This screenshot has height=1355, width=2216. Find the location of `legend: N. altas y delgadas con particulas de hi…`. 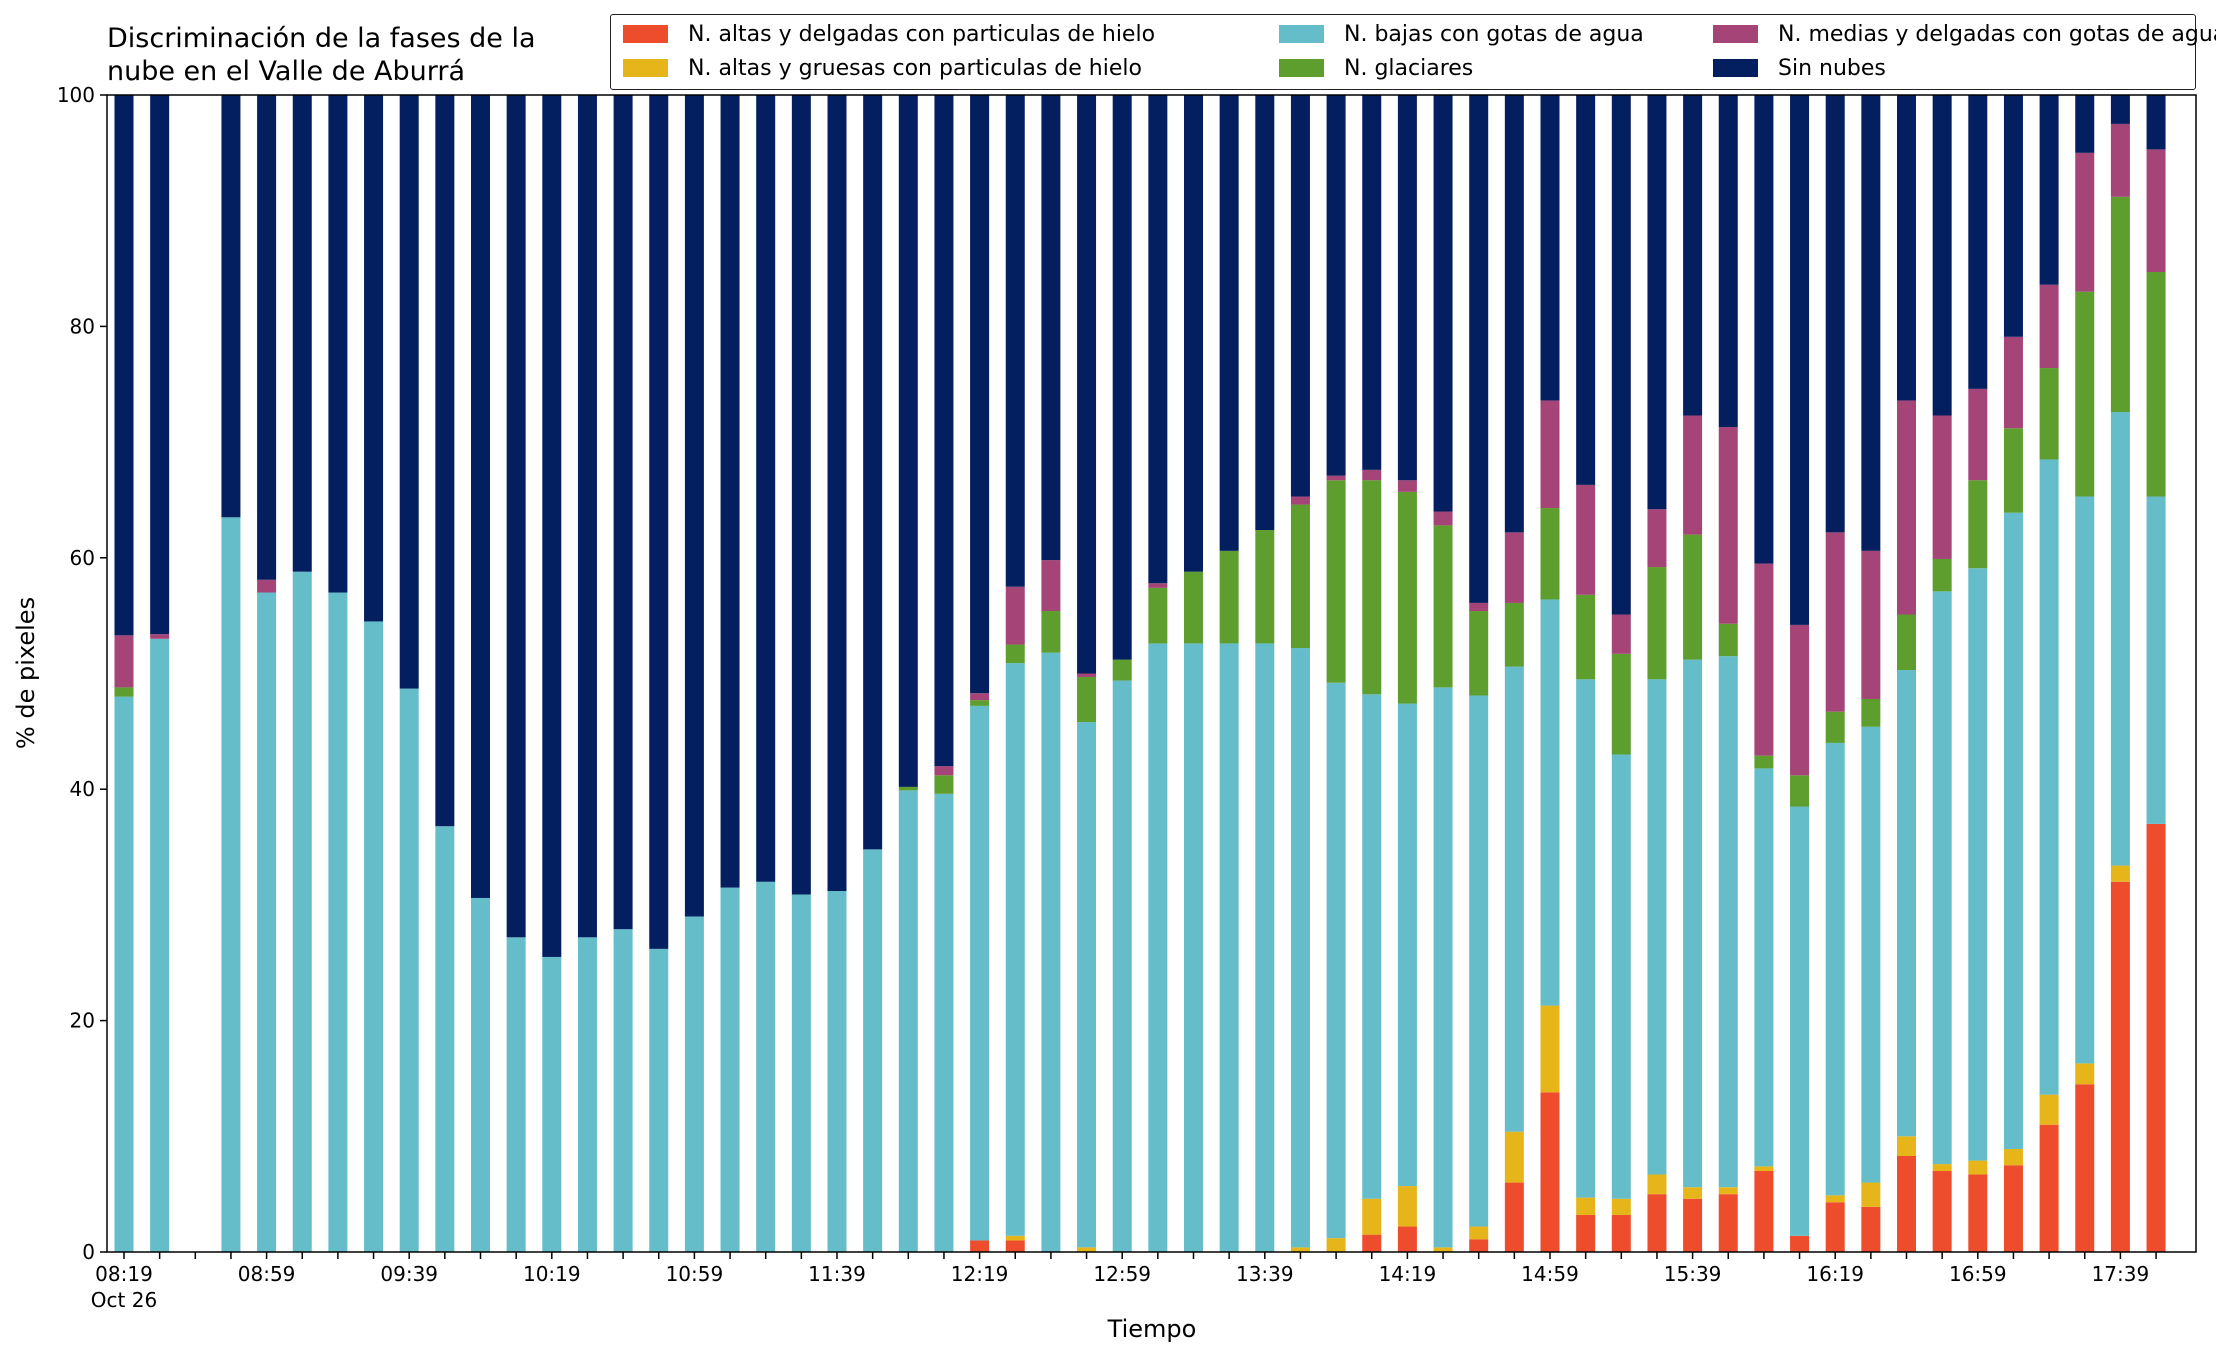

legend: N. altas y delgadas con particulas de hi… is located at coordinates (1413, 52).